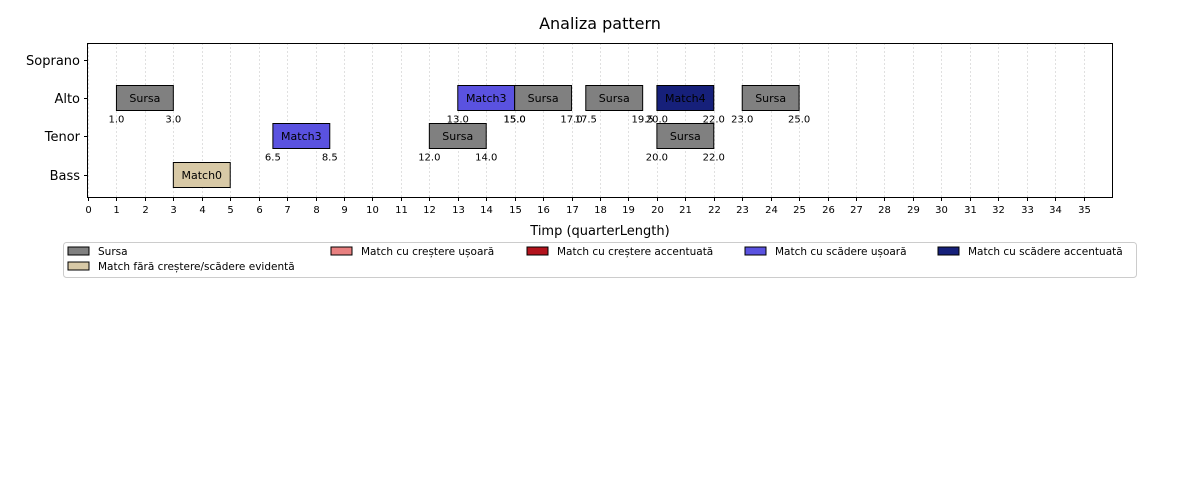 This screenshot has height=500, width=1200. Describe the element at coordinates (771, 210) in the screenshot. I see `x-tick-label: 24` at that location.